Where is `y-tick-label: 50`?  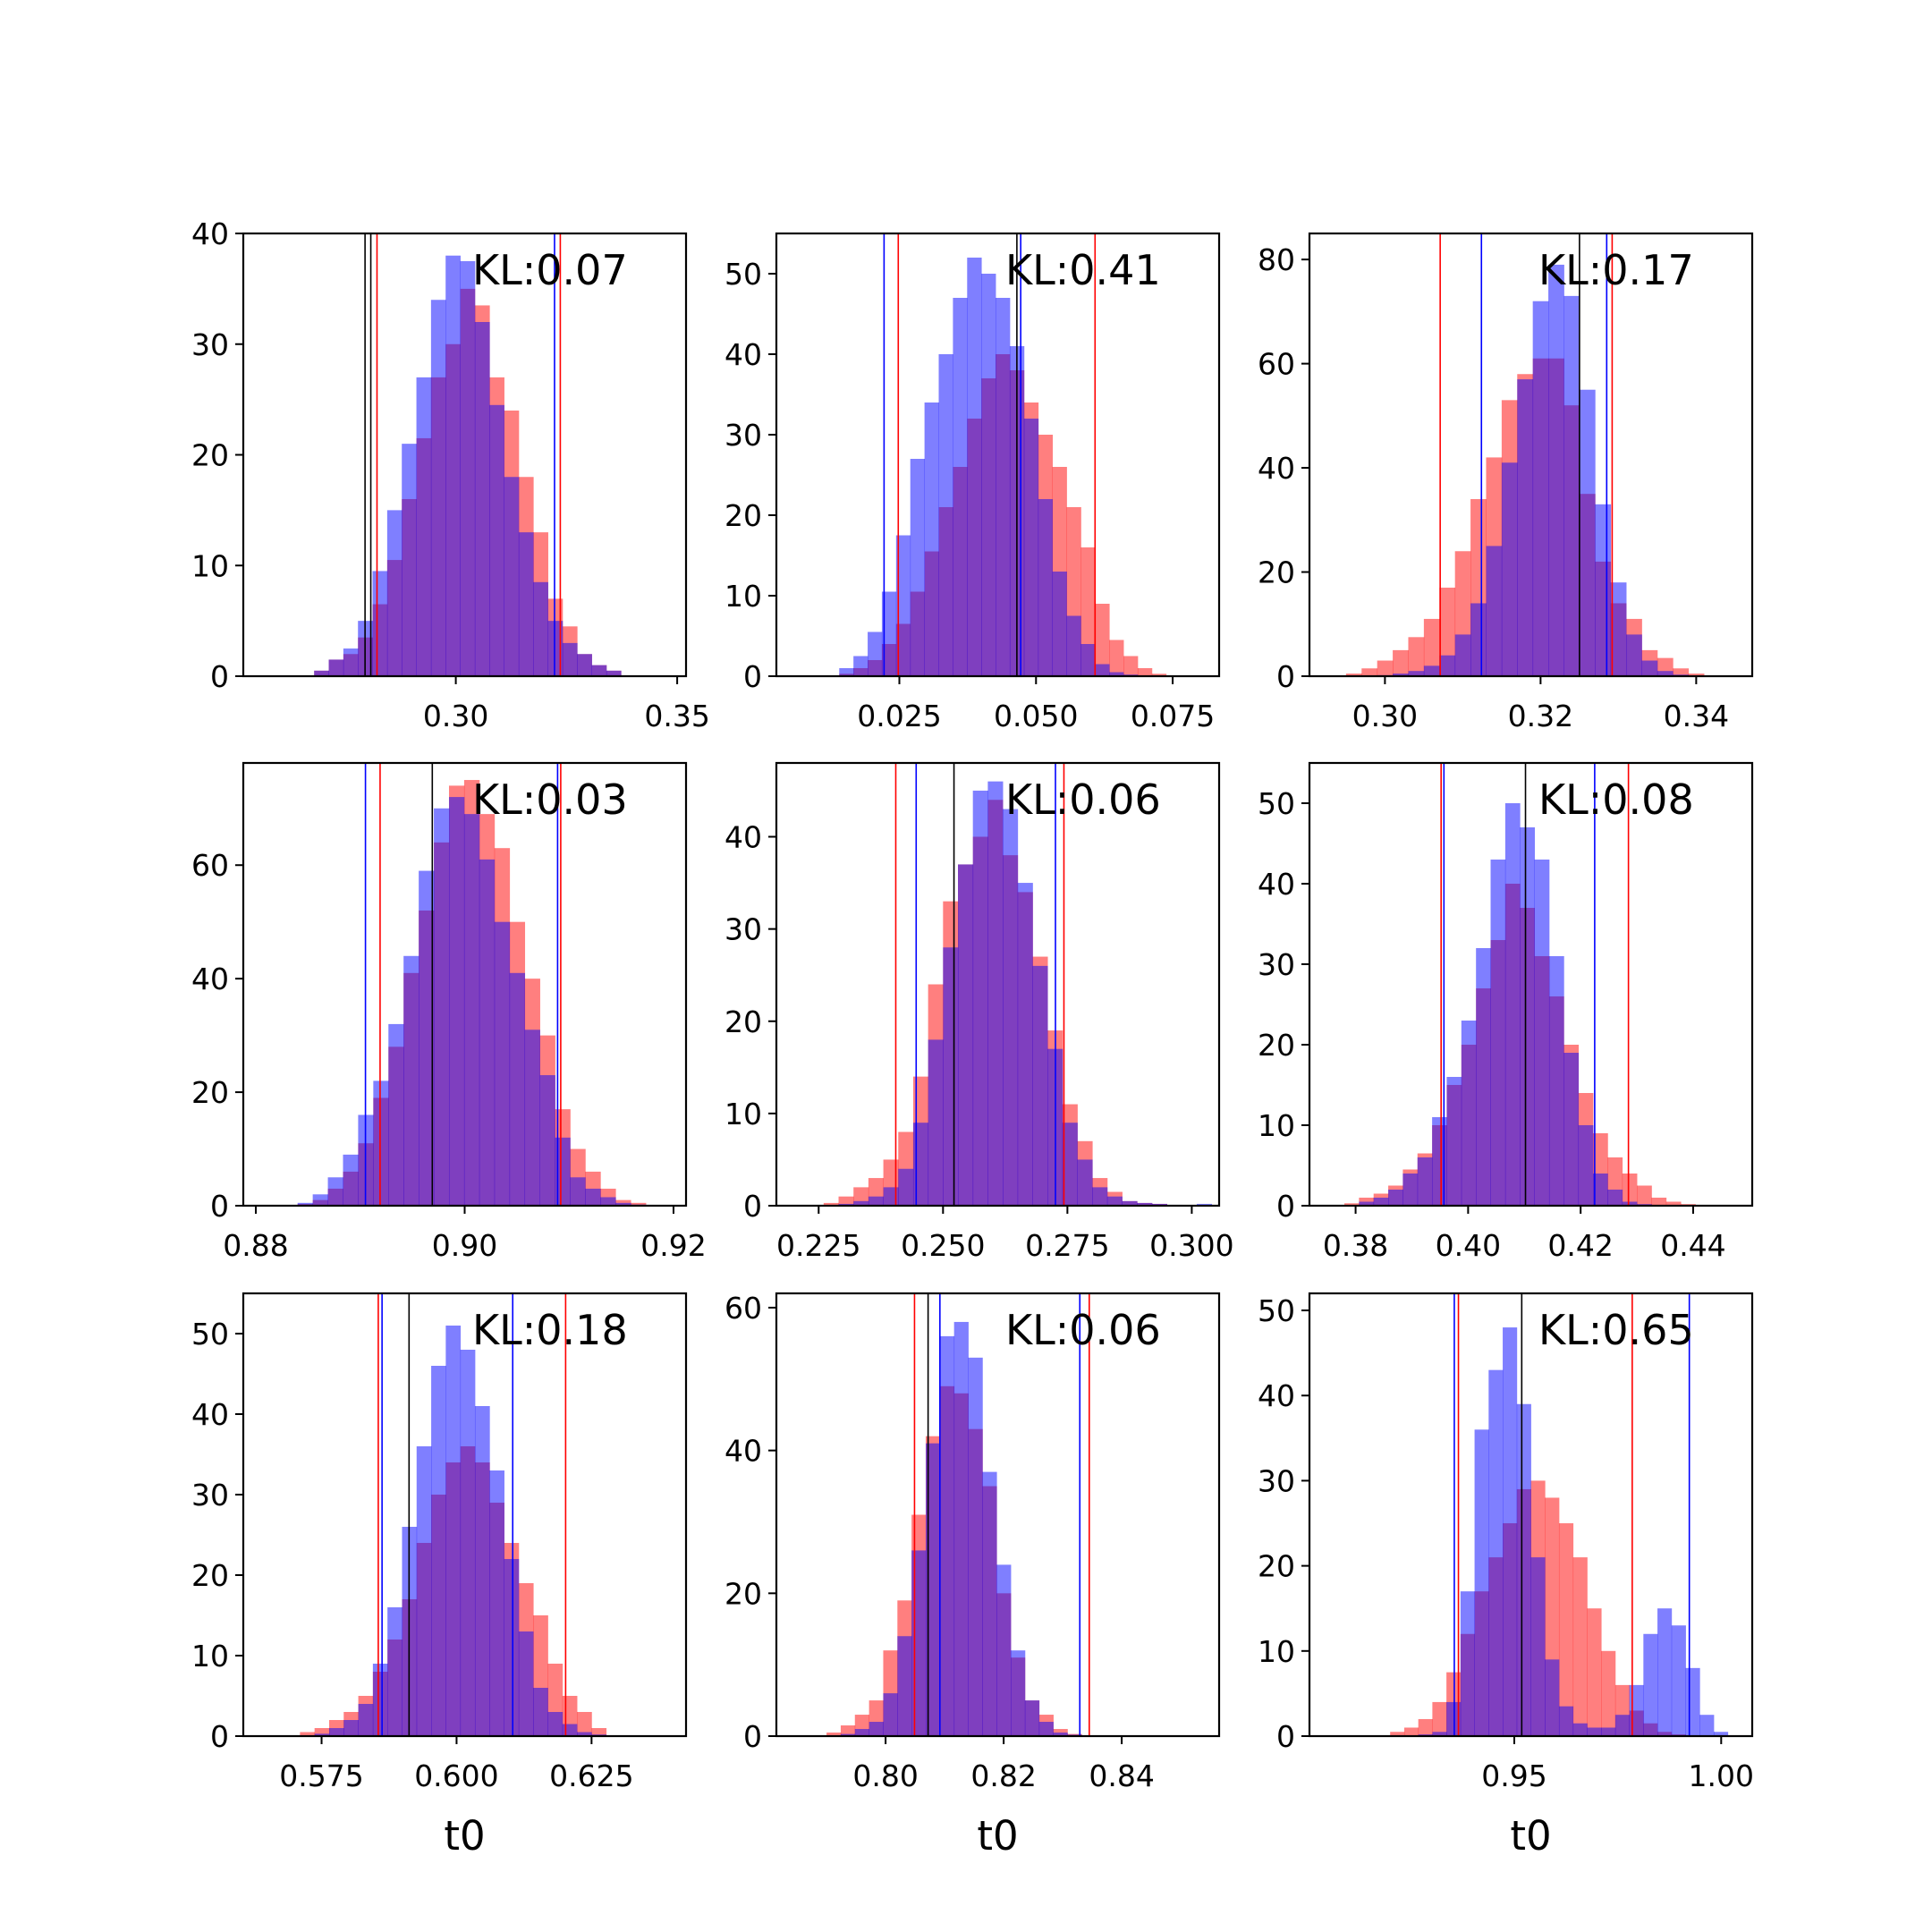 y-tick-label: 50 is located at coordinates (1276, 803).